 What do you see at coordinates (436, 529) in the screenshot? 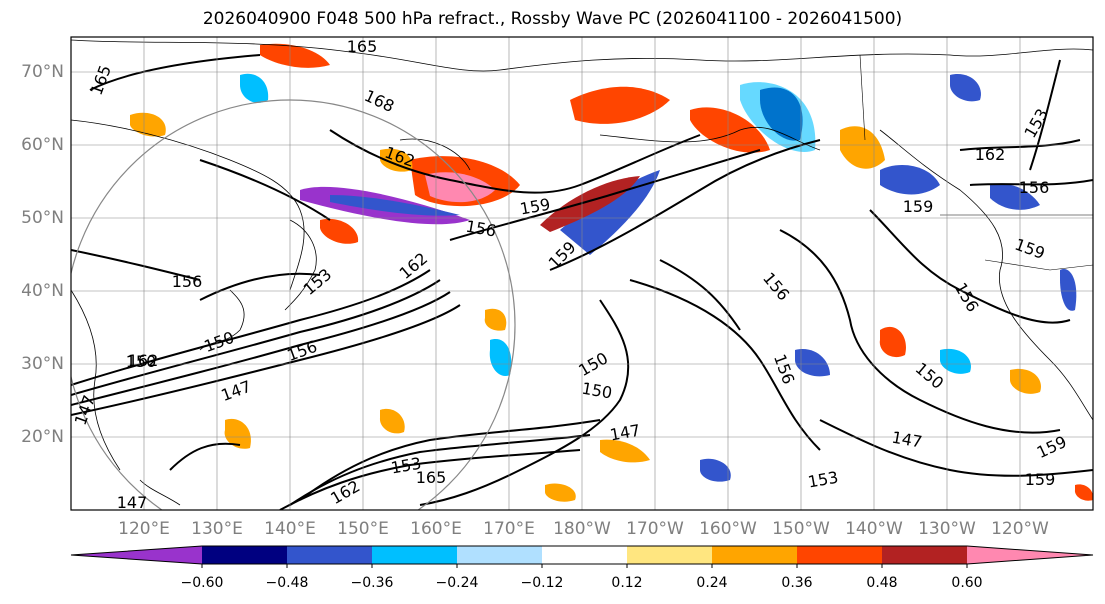
I see `lon-label-160e: 160°E` at bounding box center [436, 529].